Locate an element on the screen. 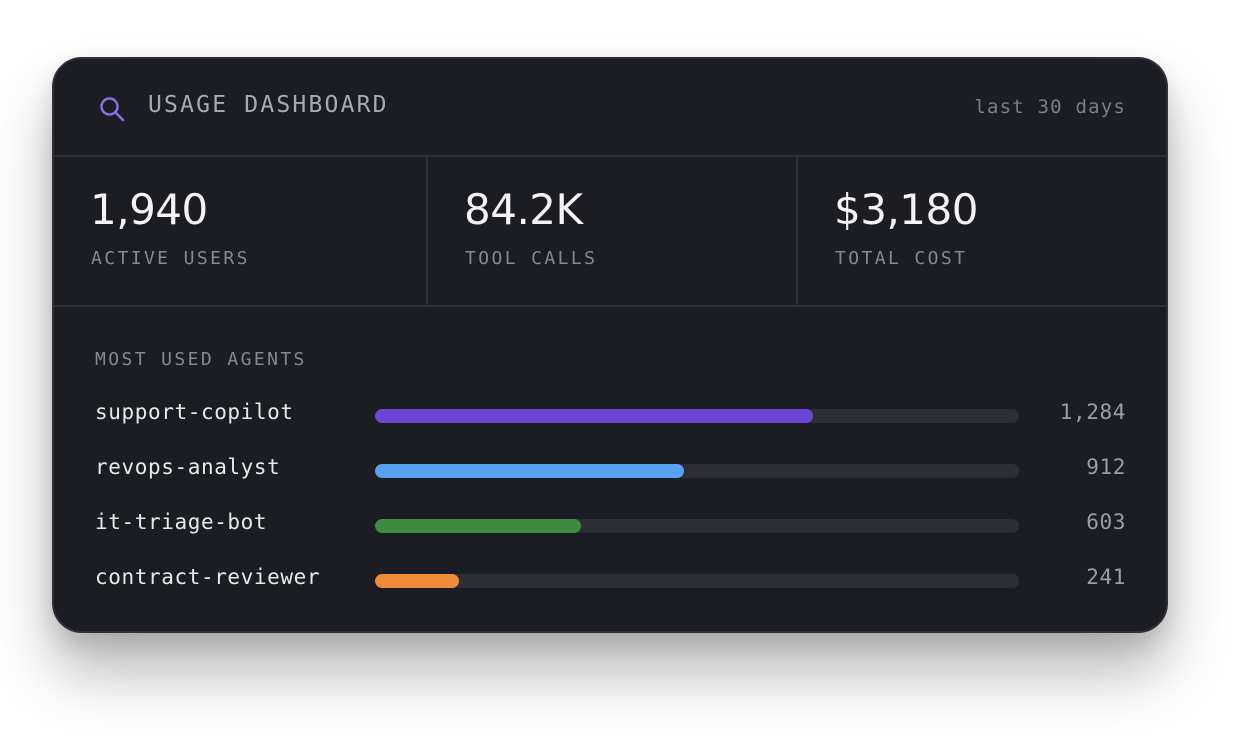 This screenshot has width=1258, height=750. agent-row-revops-analyst: revops-analyst 912 is located at coordinates (610, 470).